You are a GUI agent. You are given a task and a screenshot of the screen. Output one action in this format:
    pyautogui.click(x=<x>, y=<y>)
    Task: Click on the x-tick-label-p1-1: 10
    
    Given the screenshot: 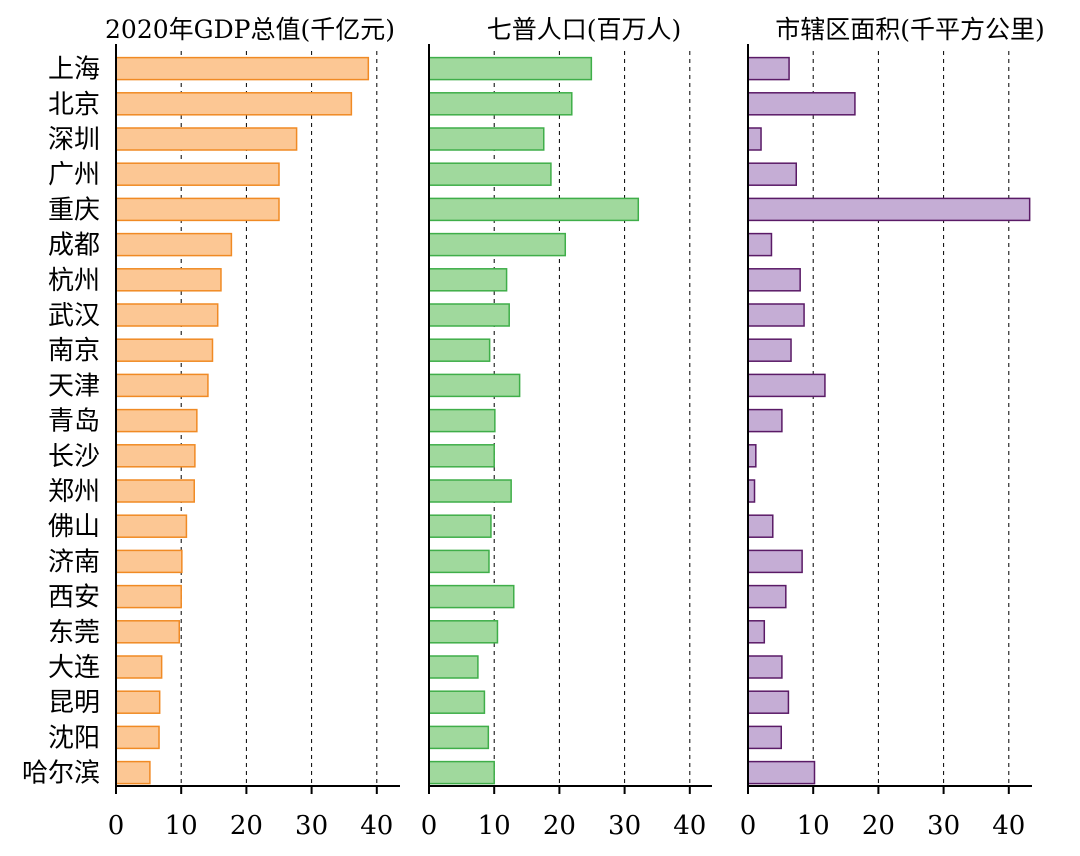 What is the action you would take?
    pyautogui.click(x=494, y=826)
    